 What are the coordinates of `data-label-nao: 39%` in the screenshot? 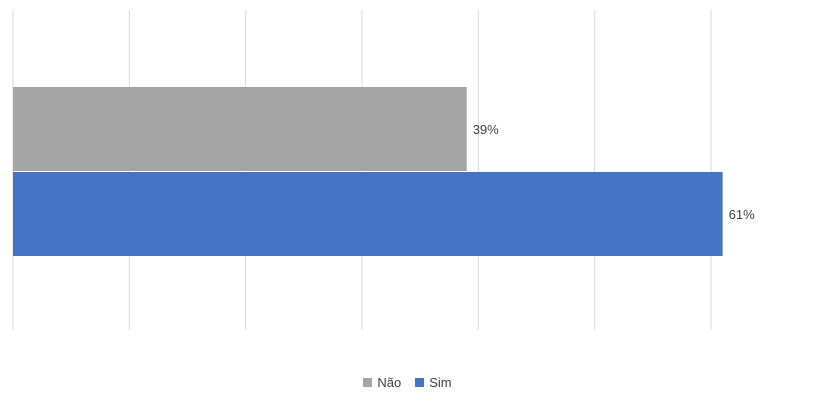 It's located at (486, 129).